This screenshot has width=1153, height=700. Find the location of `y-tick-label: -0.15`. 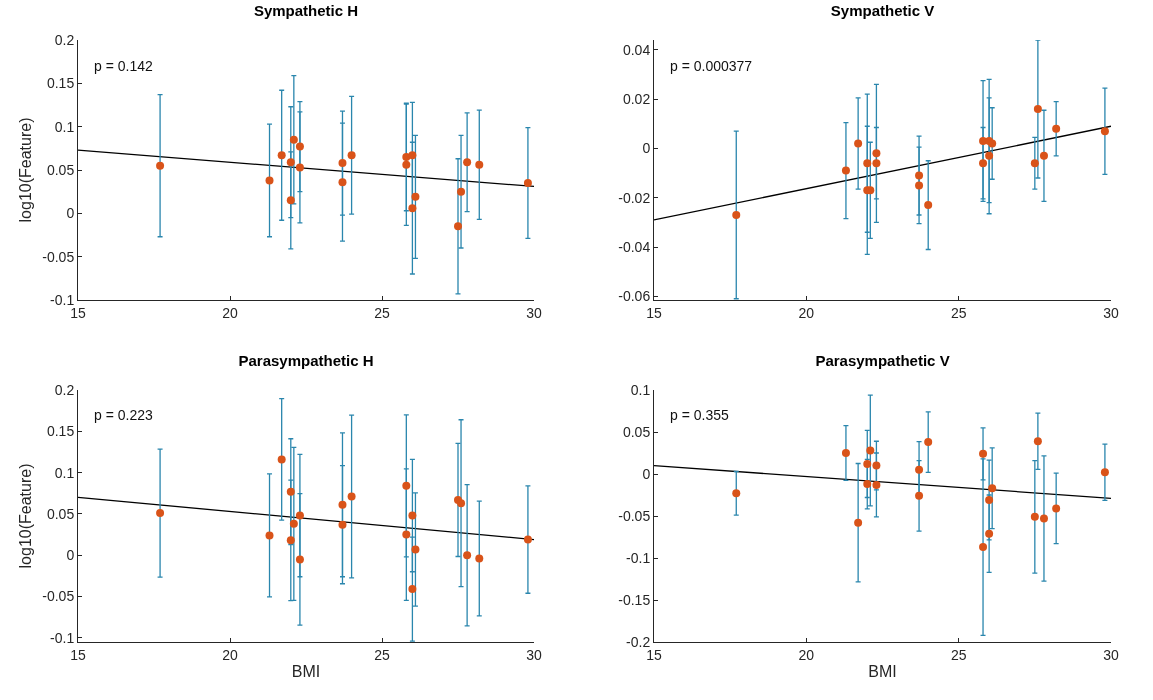

y-tick-label: -0.15 is located at coordinates (634, 599).